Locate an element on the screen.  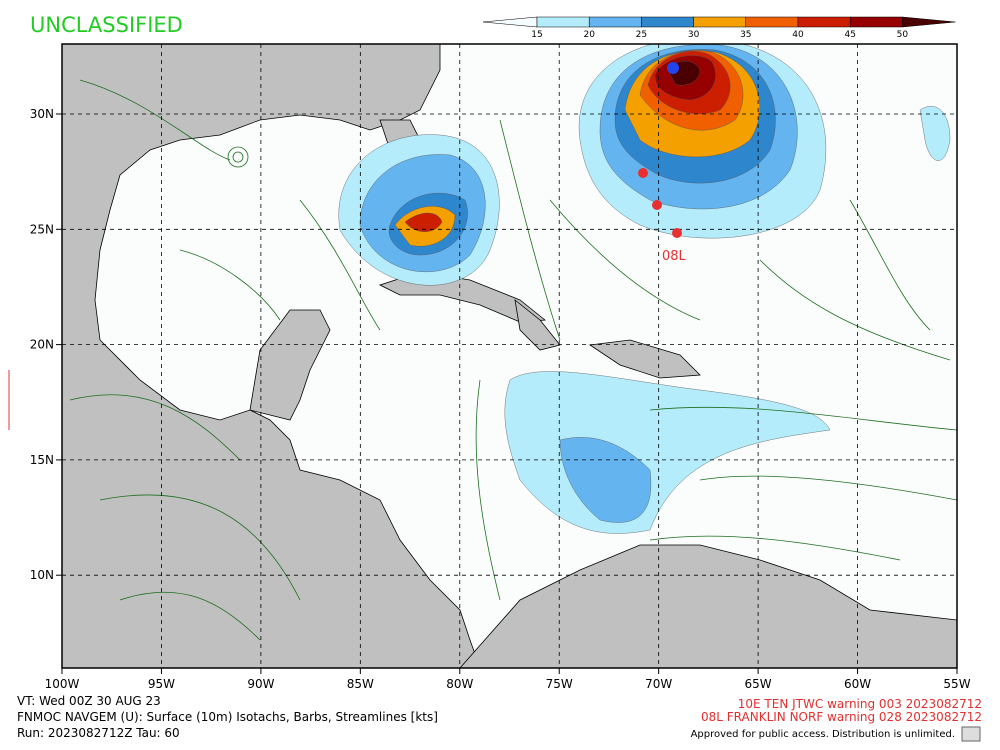
lon-label: 70W is located at coordinates (658, 684).